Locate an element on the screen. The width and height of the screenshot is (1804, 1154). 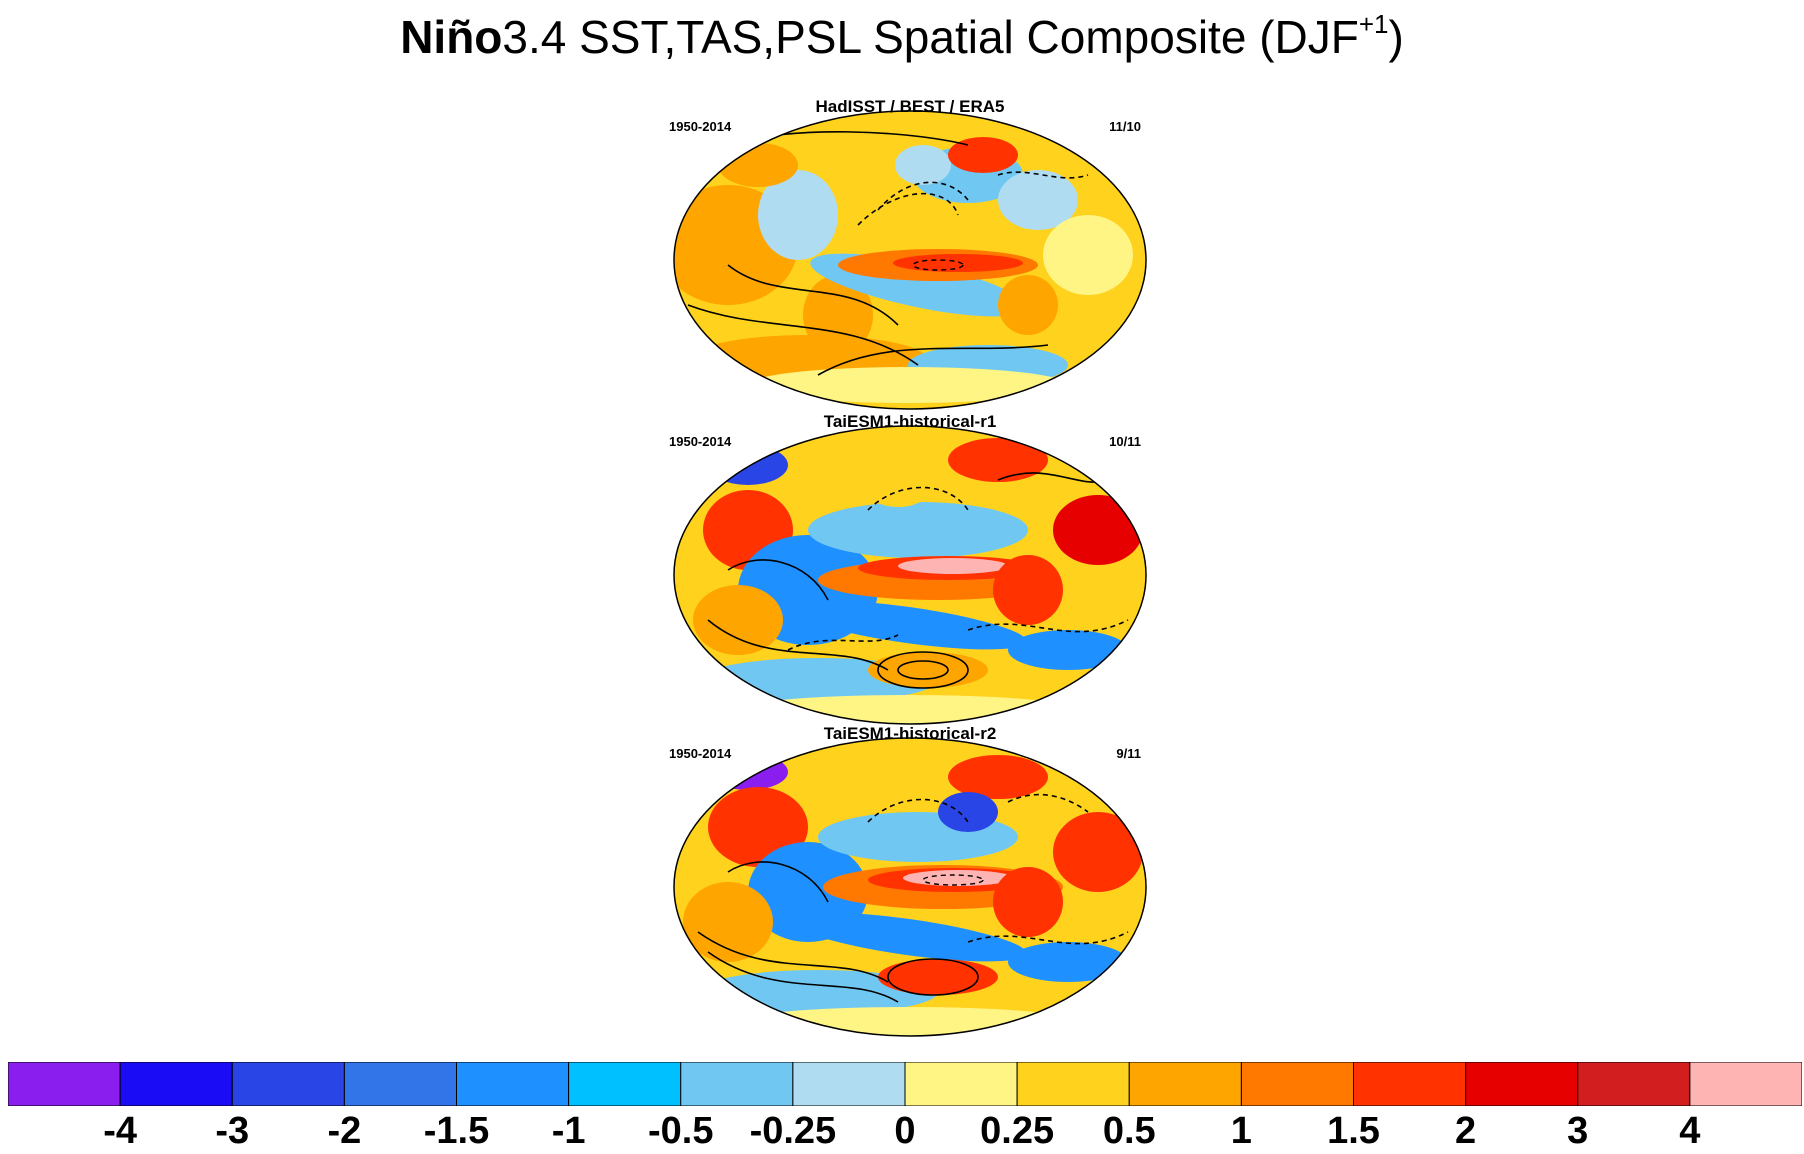
panel-2-count: 10/11 is located at coordinates (1125, 441).